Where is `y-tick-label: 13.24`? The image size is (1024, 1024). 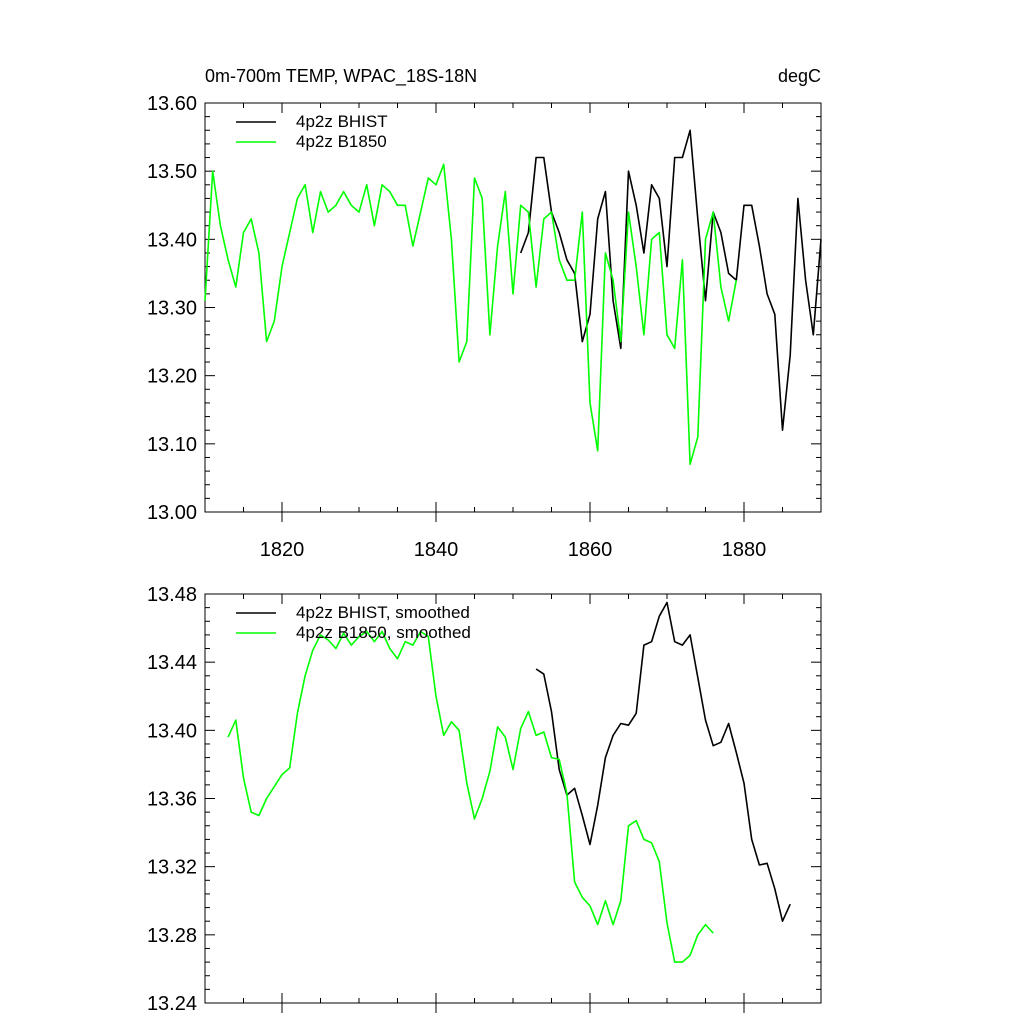 y-tick-label: 13.24 is located at coordinates (172, 1004).